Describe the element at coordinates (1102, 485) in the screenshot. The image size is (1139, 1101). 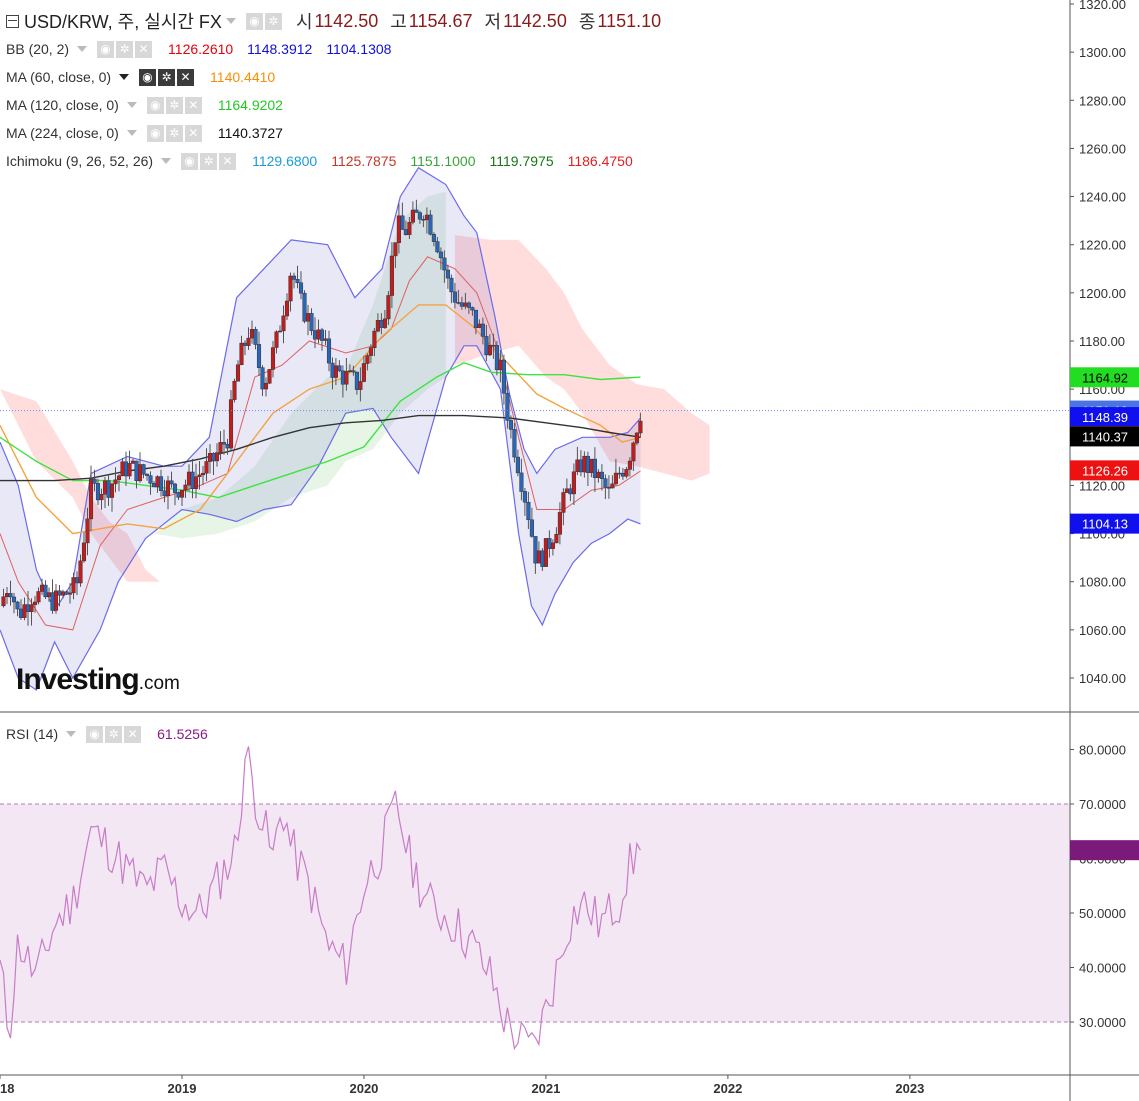
I see `price-tick-label: 1120.00` at that location.